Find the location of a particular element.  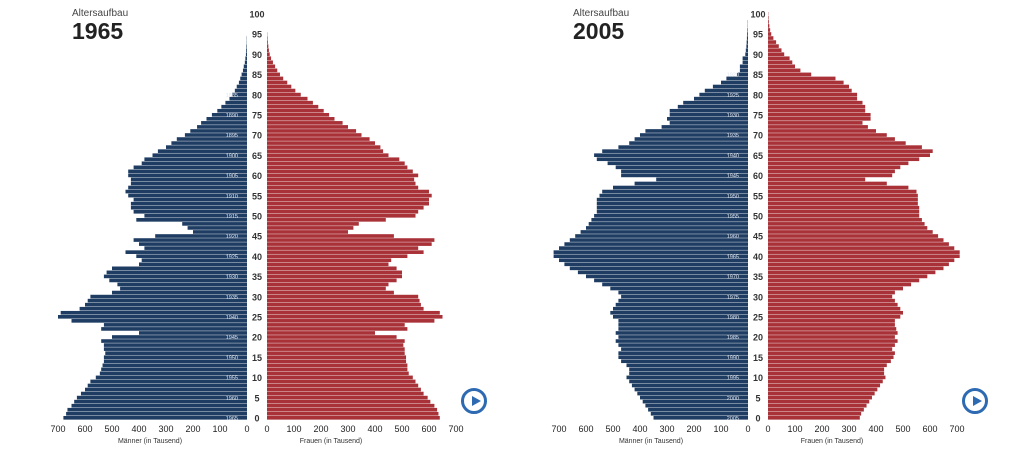

age-tick-label: 25 is located at coordinates (758, 318).